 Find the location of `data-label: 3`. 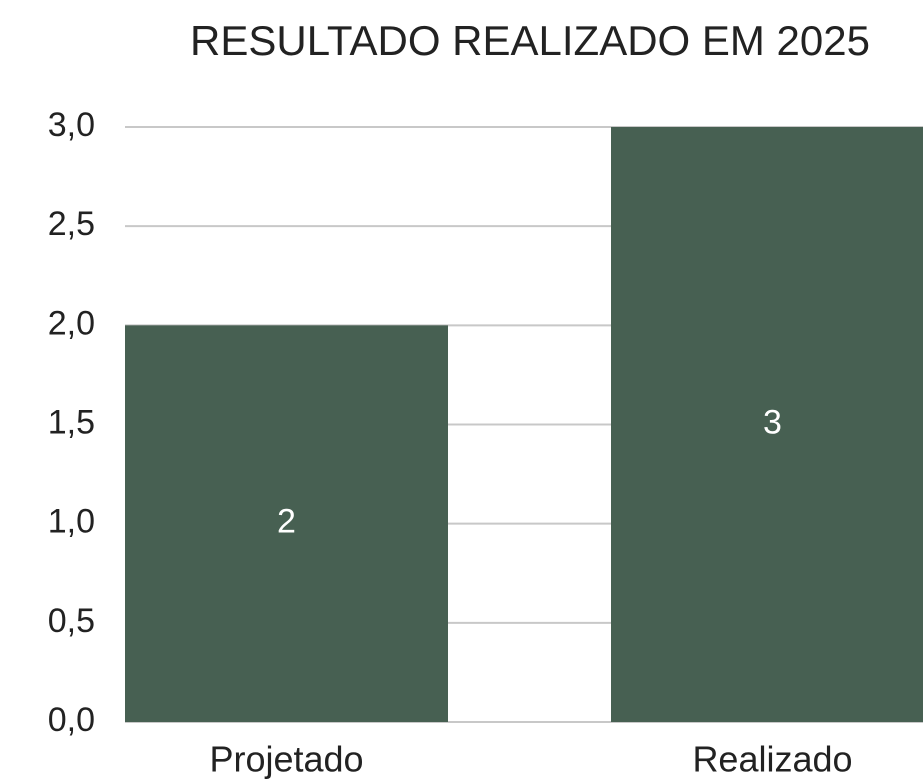

data-label: 3 is located at coordinates (772, 422).